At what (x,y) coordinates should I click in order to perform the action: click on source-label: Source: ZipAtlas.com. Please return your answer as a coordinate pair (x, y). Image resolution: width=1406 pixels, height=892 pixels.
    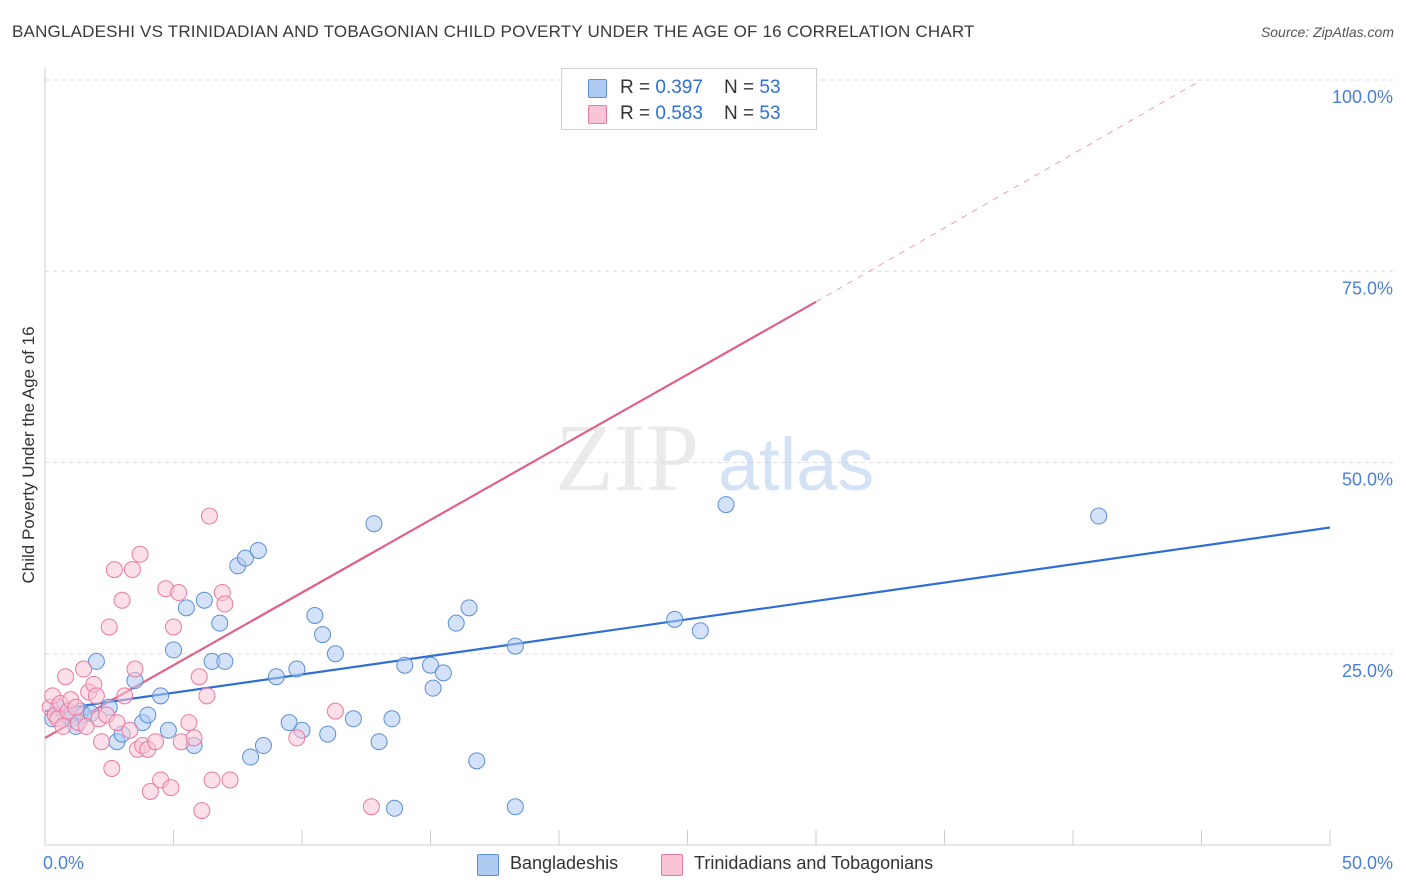
    Looking at the image, I should click on (1327, 32).